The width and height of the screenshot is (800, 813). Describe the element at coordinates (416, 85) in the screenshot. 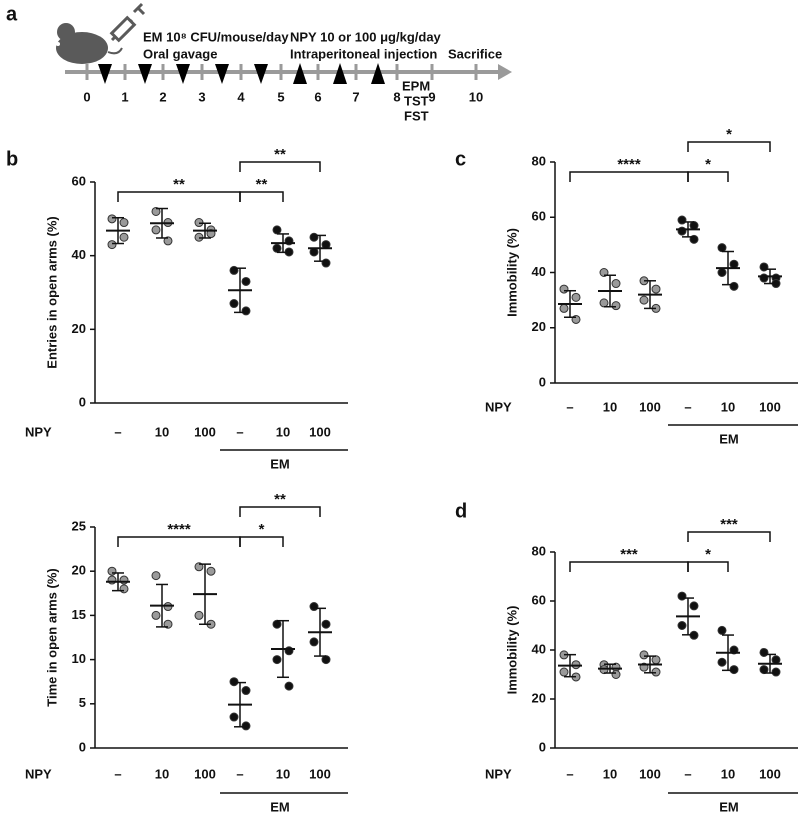

I see `test-label: EPM` at that location.